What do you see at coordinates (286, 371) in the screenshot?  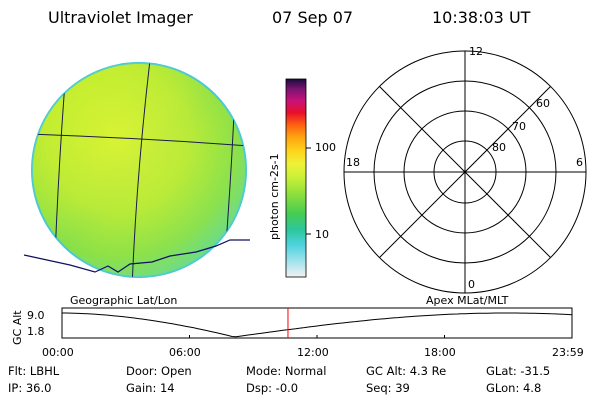 I see `status-mode: Mode: Normal` at bounding box center [286, 371].